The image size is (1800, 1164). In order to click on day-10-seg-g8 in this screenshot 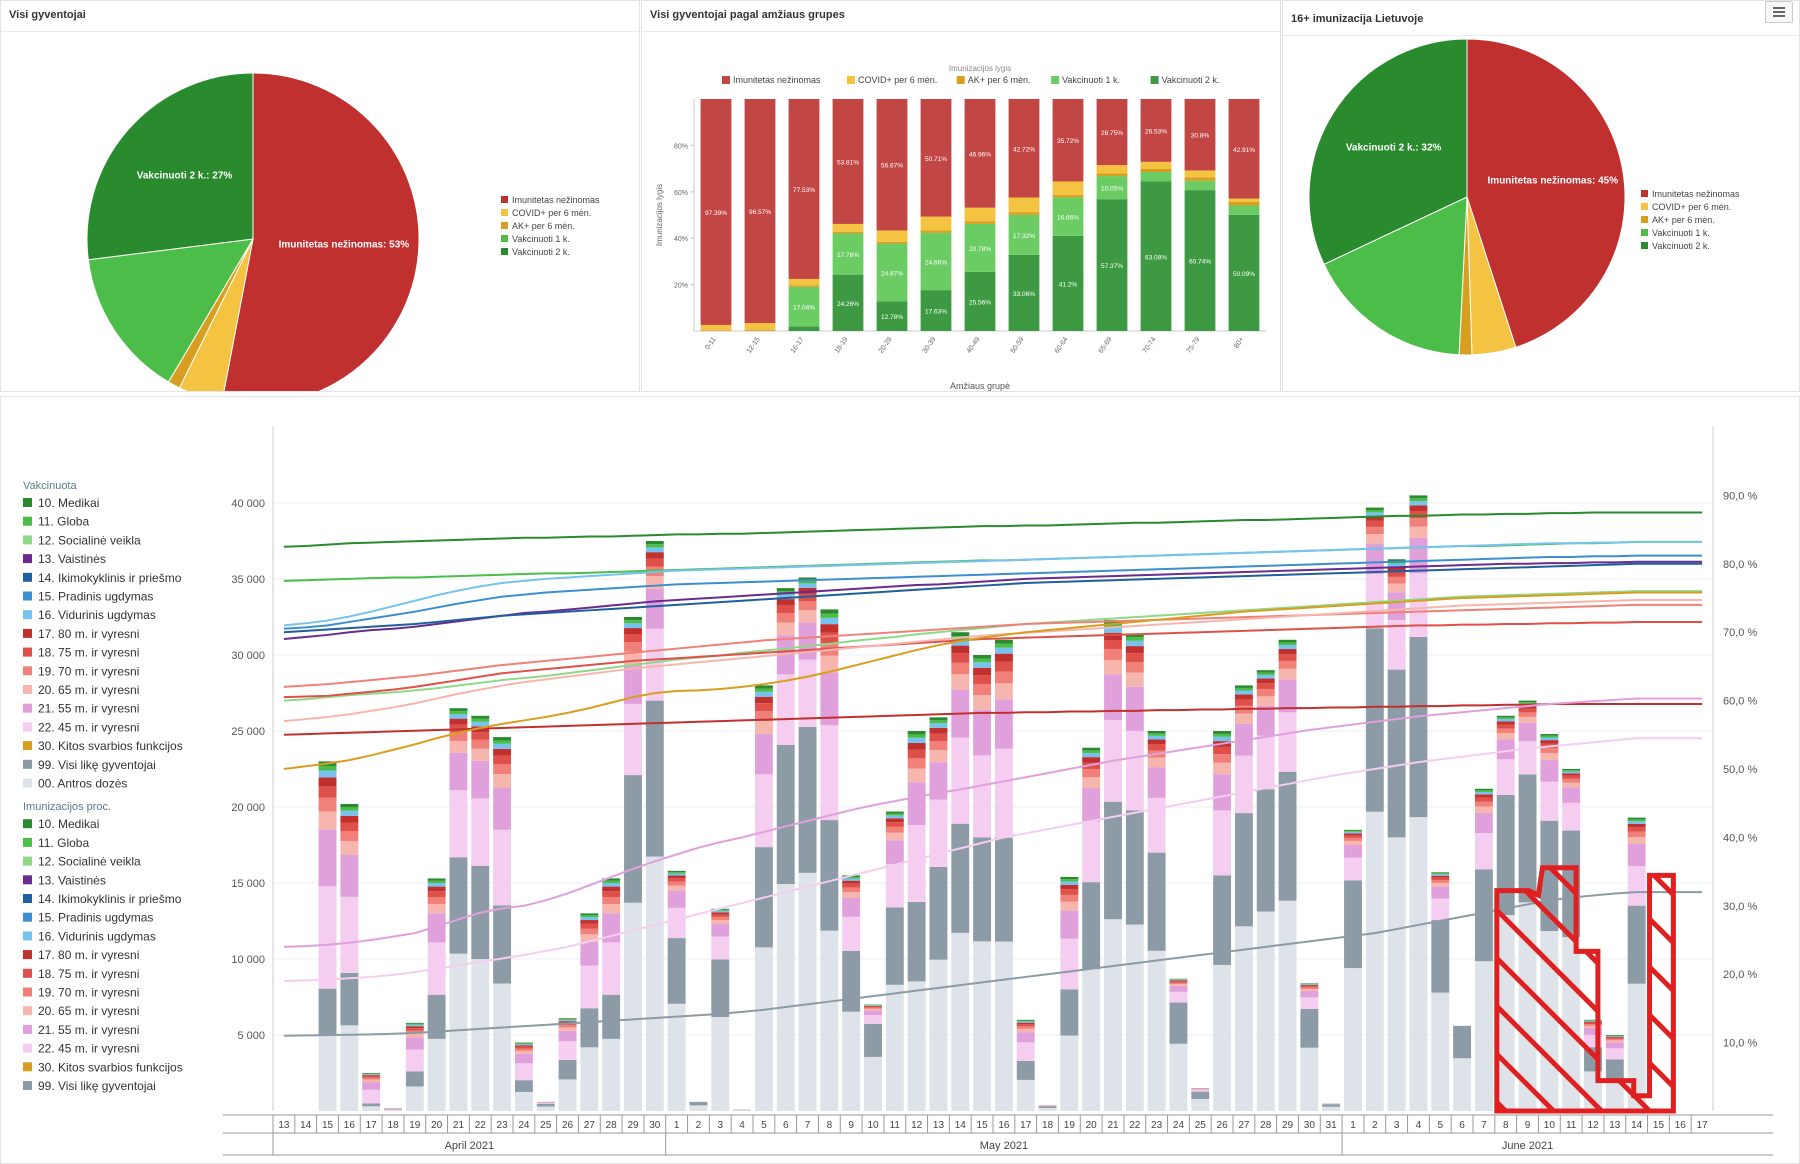, I will do `click(502, 739)`.